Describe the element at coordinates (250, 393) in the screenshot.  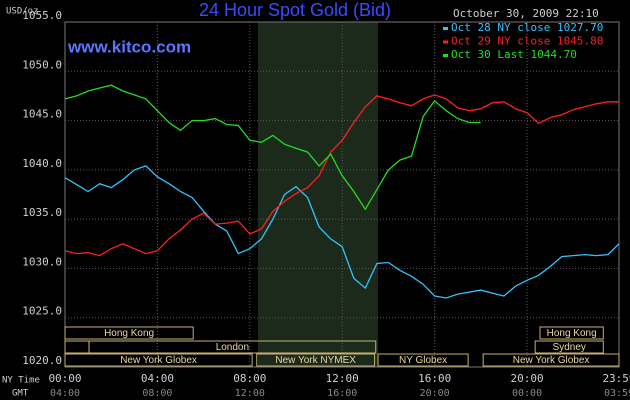
I see `gmt-tick-label: 12:00` at that location.